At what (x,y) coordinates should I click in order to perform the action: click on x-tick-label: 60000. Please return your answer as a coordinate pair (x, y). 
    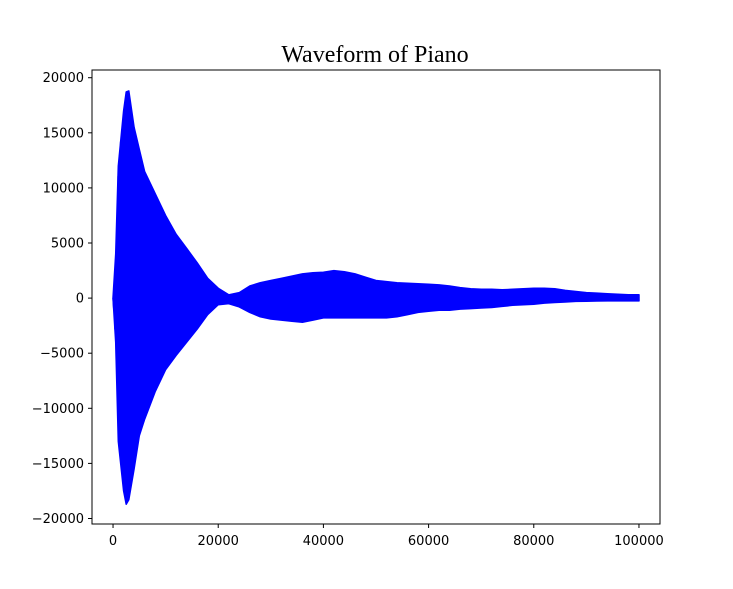
    Looking at the image, I should click on (428, 541).